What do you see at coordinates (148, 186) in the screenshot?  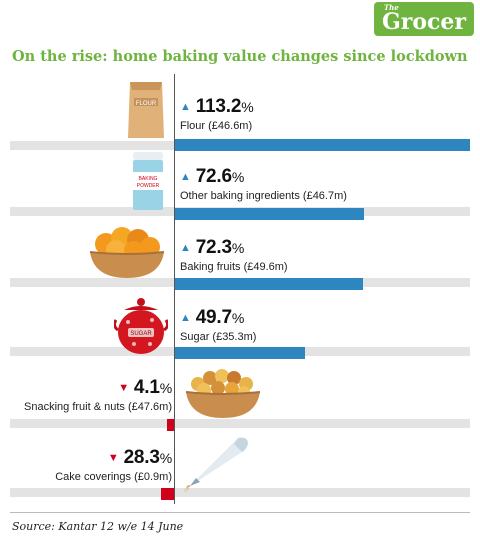 I see `svg-text: POWDER` at bounding box center [148, 186].